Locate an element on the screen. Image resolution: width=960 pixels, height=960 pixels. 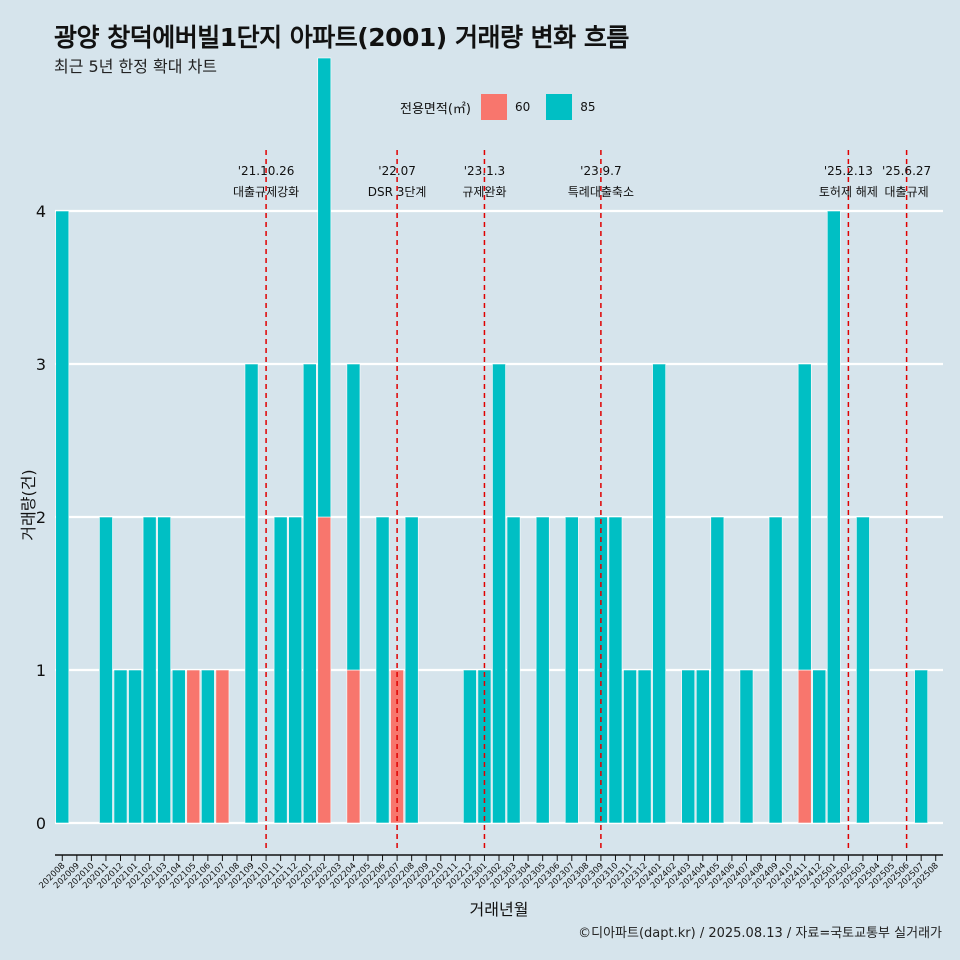
chart-subtitle: 최근 5년 한정 확대 차트 is located at coordinates (136, 66).